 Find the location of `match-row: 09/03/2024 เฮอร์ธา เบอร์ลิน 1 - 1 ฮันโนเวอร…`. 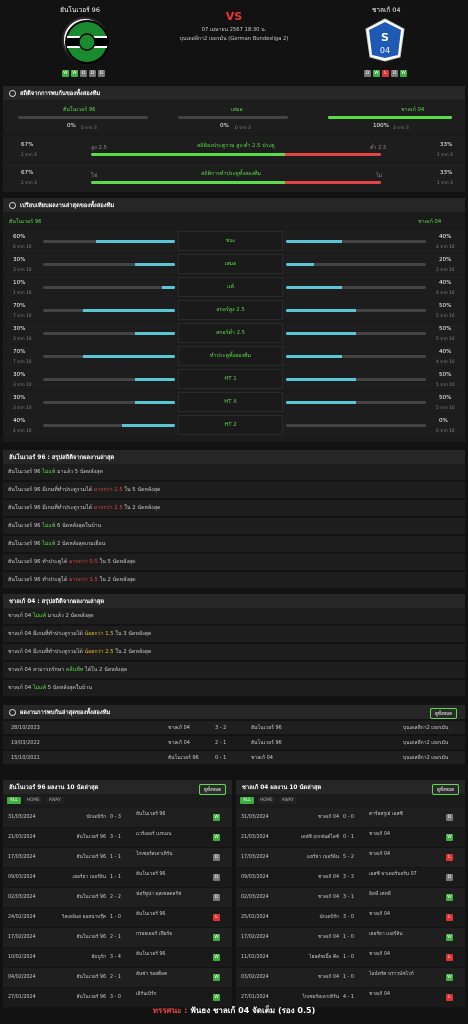

match-row: 09/03/2024 เฮอร์ธา เบอร์ลิน 1 - 1 ฮันโนเวอร… is located at coordinates (117, 878).